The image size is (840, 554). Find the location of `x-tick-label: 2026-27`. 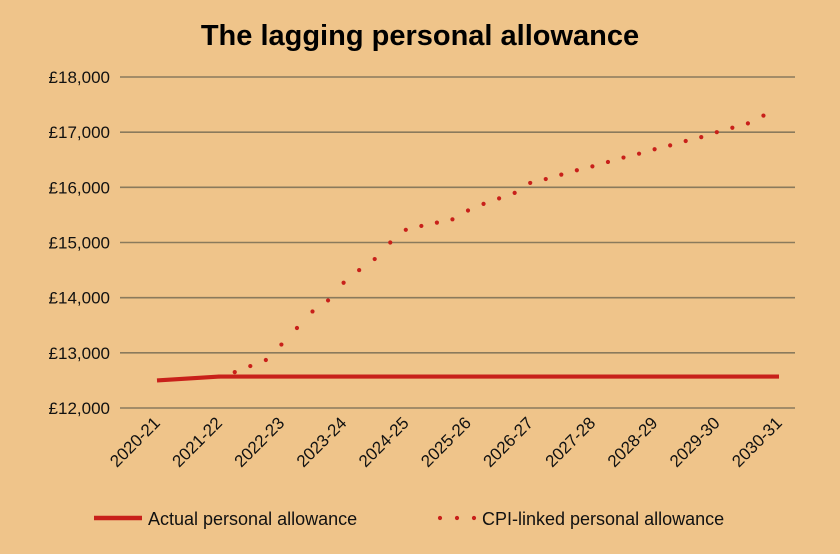

x-tick-label: 2026-27 is located at coordinates (508, 442).